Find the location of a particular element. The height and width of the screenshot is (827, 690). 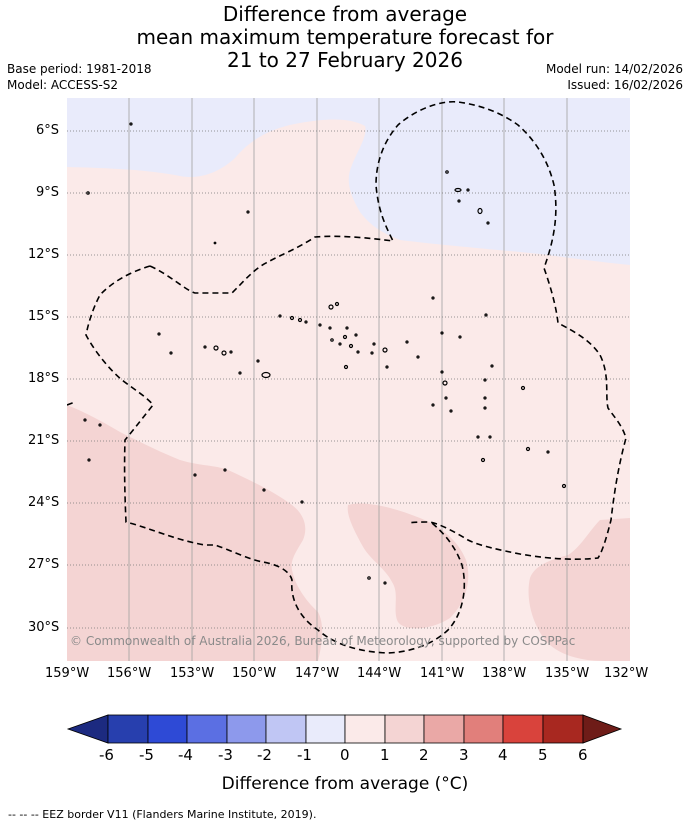

colorbar-tick-label: 2 is located at coordinates (424, 755).